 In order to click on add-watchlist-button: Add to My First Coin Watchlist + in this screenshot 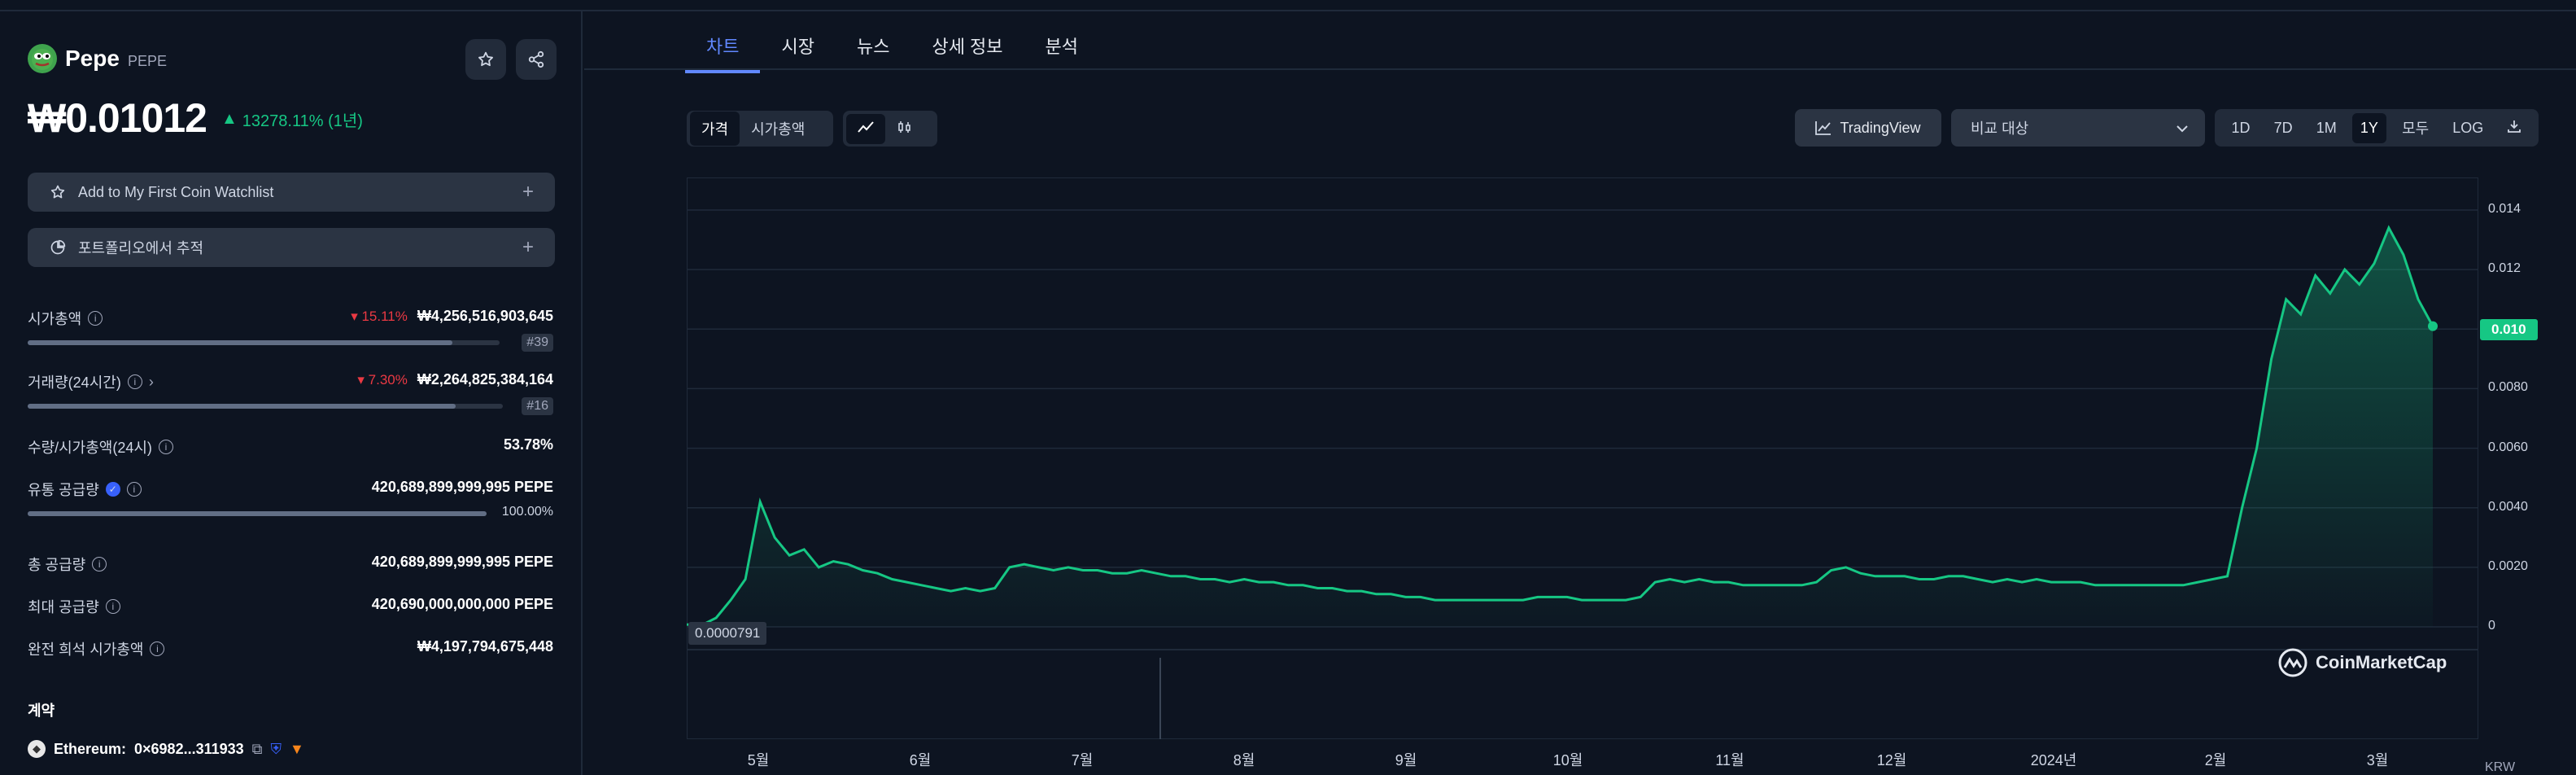, I will do `click(291, 192)`.